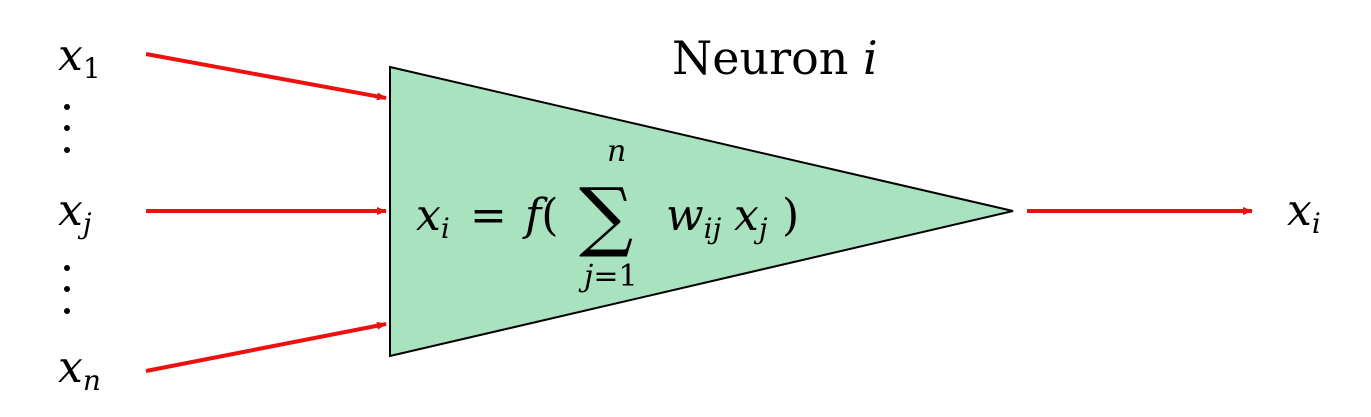 The height and width of the screenshot is (417, 1371). I want to click on neuron-formula: xi = f( ∑ n j=1 wij xj ), so click(607, 214).